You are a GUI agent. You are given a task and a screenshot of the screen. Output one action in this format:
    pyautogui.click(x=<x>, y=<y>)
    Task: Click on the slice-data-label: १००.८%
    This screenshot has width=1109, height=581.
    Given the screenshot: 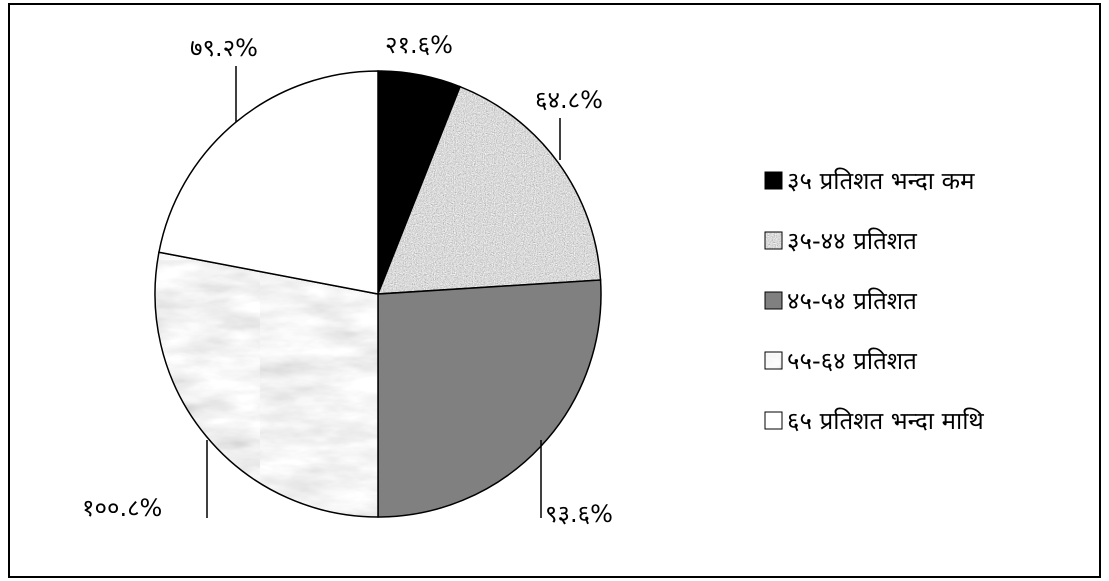 What is the action you would take?
    pyautogui.click(x=122, y=508)
    